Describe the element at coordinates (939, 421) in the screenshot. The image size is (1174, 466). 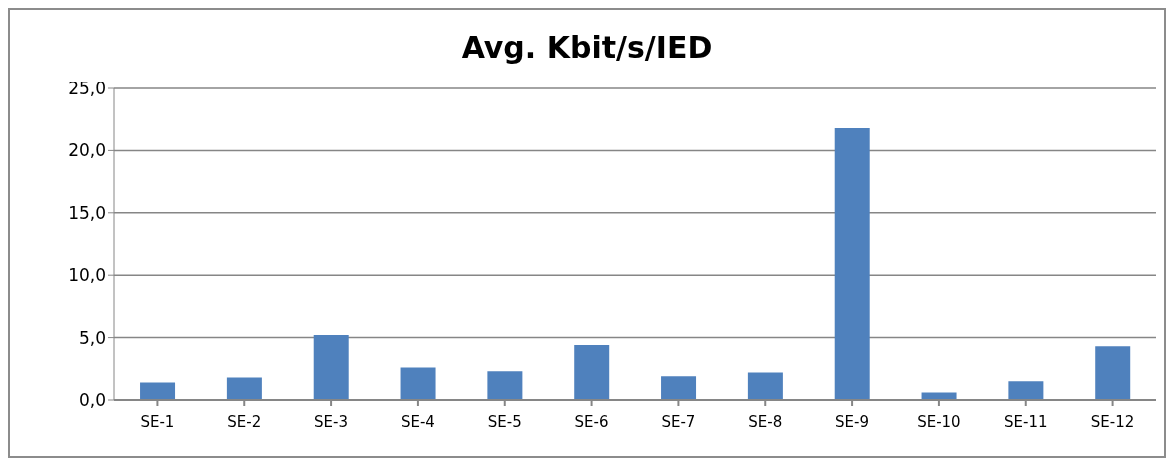
I see `x-tick-label: SE-10` at that location.